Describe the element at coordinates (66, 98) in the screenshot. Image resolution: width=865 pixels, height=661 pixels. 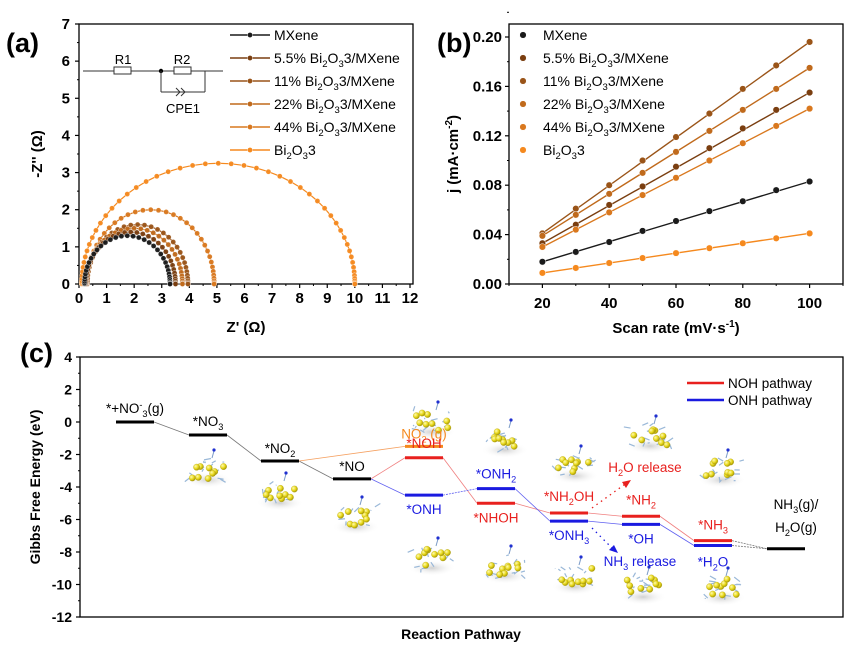
I see `y-tick-label: 5` at that location.